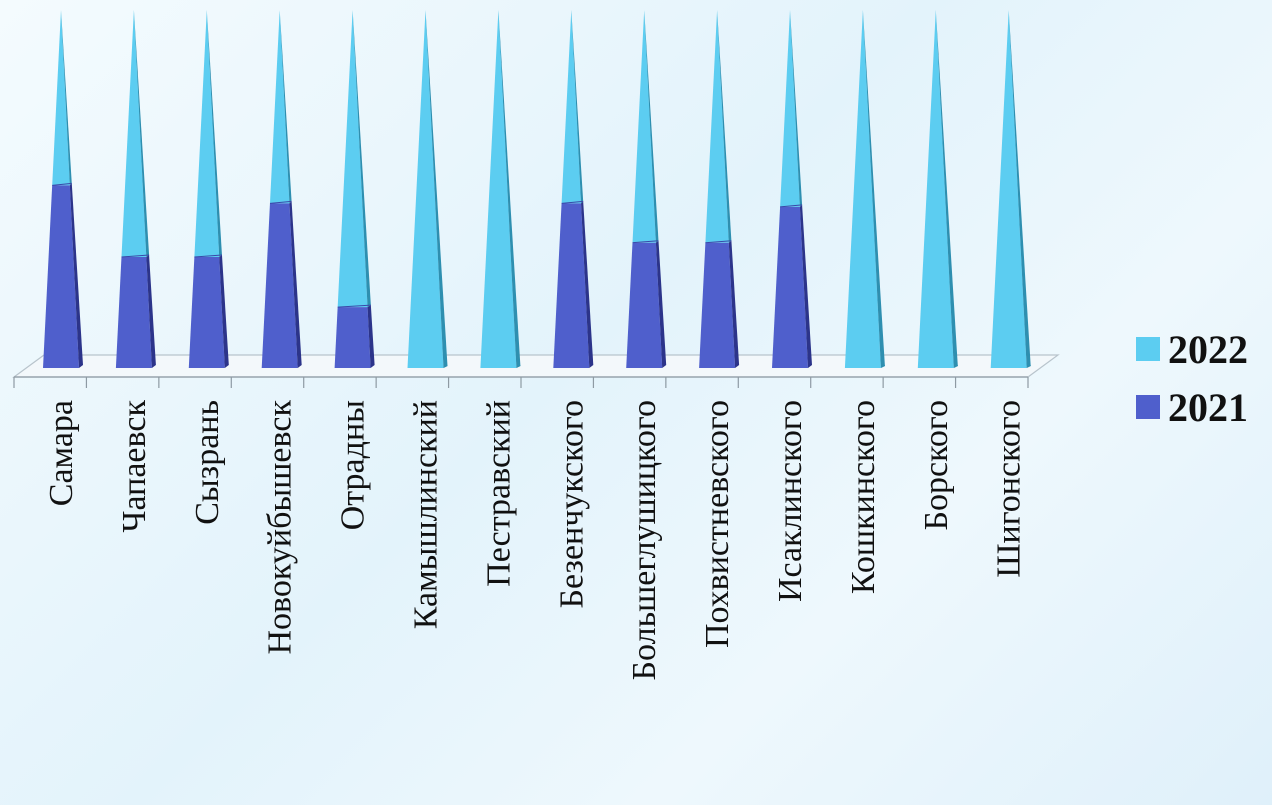 The height and width of the screenshot is (805, 1272). Describe the element at coordinates (280, 527) in the screenshot. I see `category-label: Новокуйбышевск` at that location.